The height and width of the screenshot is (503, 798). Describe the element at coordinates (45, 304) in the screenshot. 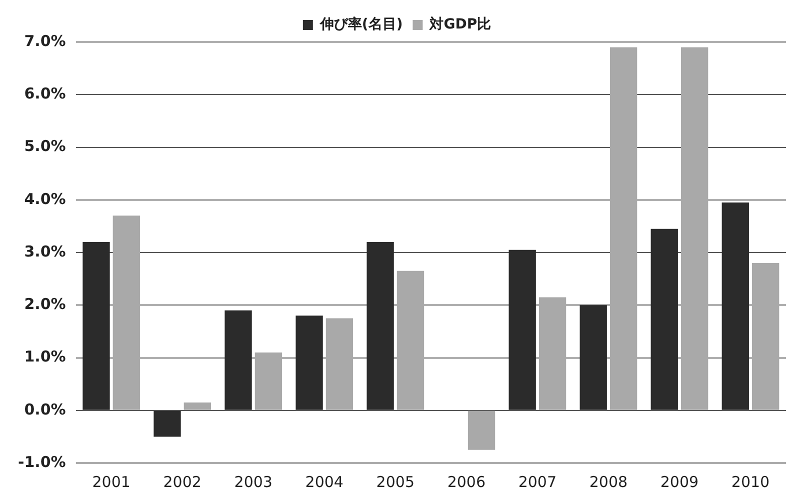

I see `y-tick-label: 2.0%` at that location.